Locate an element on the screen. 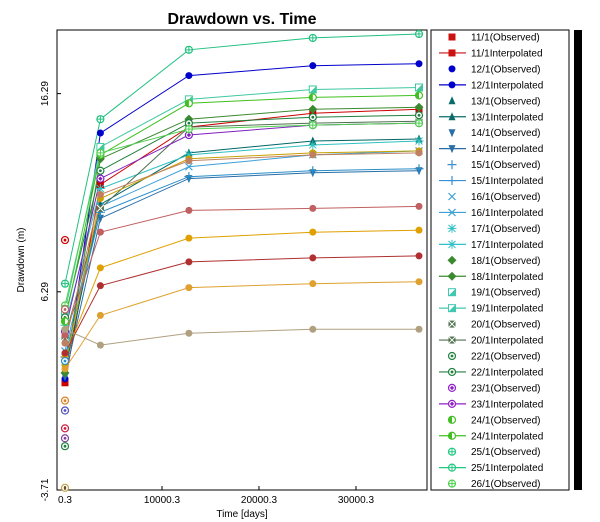  y-tick-label: 6.29 is located at coordinates (45, 292).